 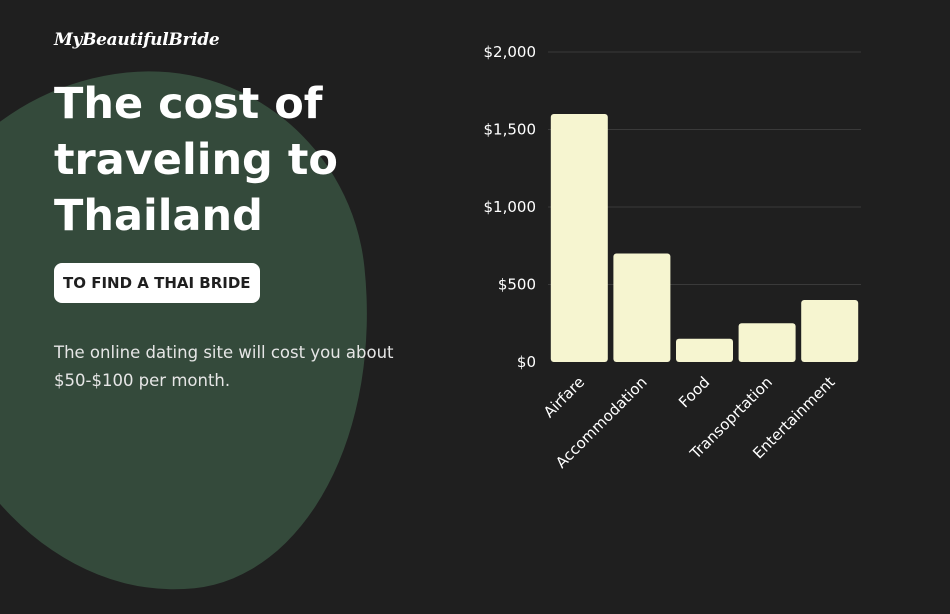 I want to click on x-category-label: Food, so click(x=694, y=392).